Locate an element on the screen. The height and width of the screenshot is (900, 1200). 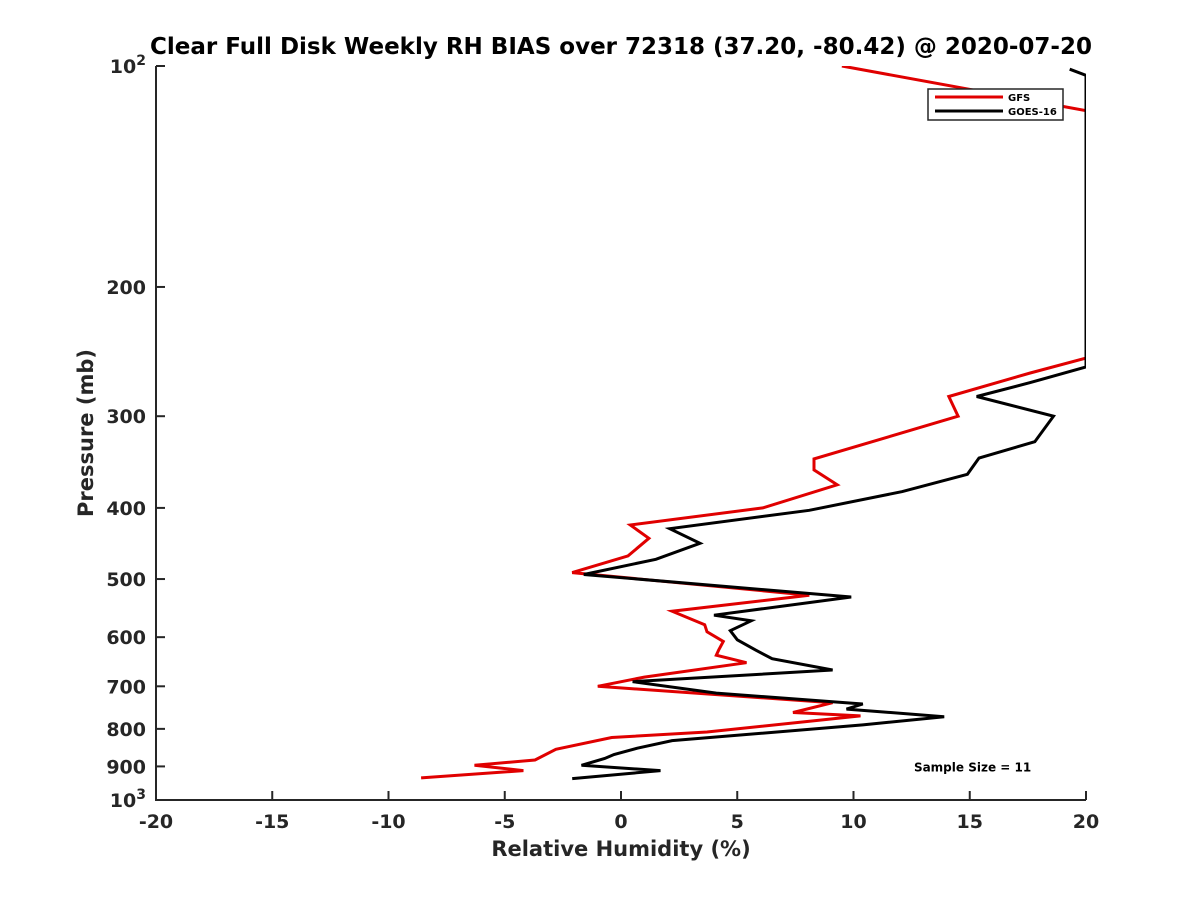
y-tick-label: 500 is located at coordinates (126, 580).